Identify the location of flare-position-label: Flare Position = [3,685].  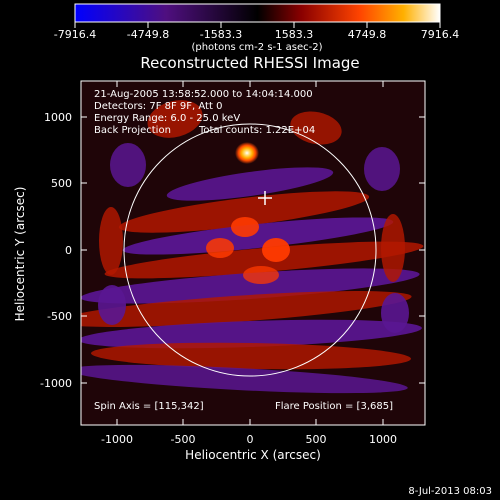
(334, 406).